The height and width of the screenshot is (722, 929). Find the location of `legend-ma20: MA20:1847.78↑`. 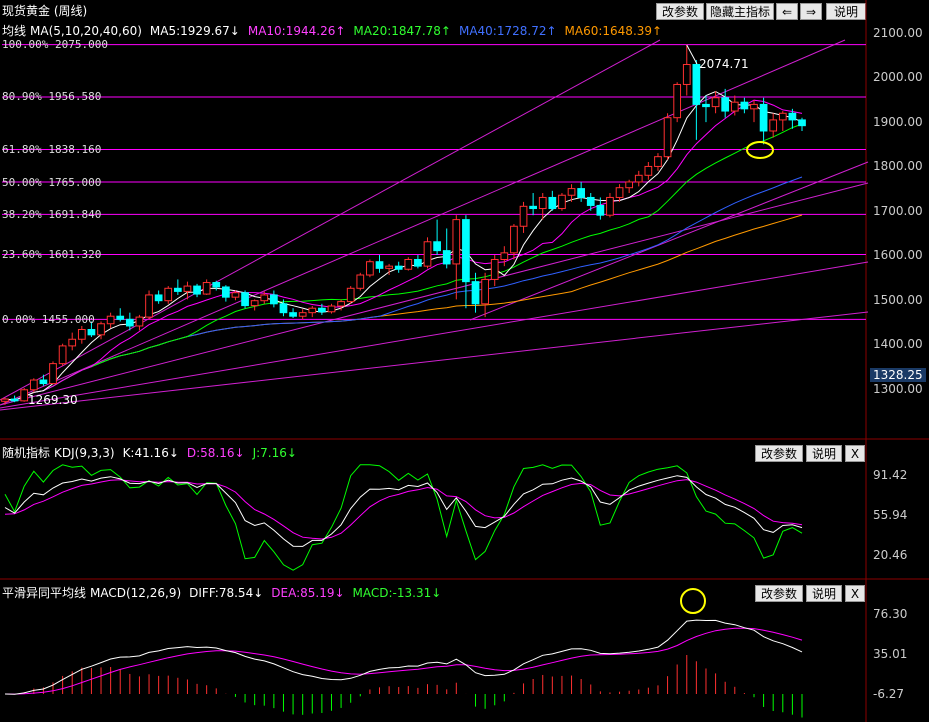

legend-ma20: MA20:1847.78↑ is located at coordinates (402, 31).